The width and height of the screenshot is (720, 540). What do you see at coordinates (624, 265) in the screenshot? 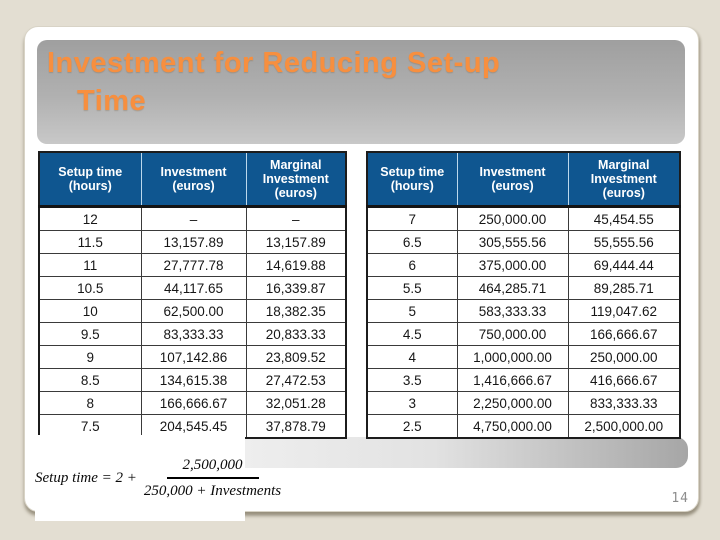
I see `table-cell: 69,444.44` at bounding box center [624, 265].